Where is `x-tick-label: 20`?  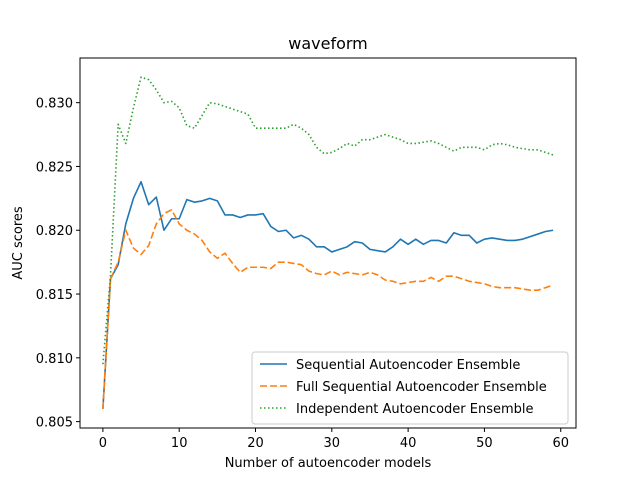
x-tick-label: 20 is located at coordinates (255, 443).